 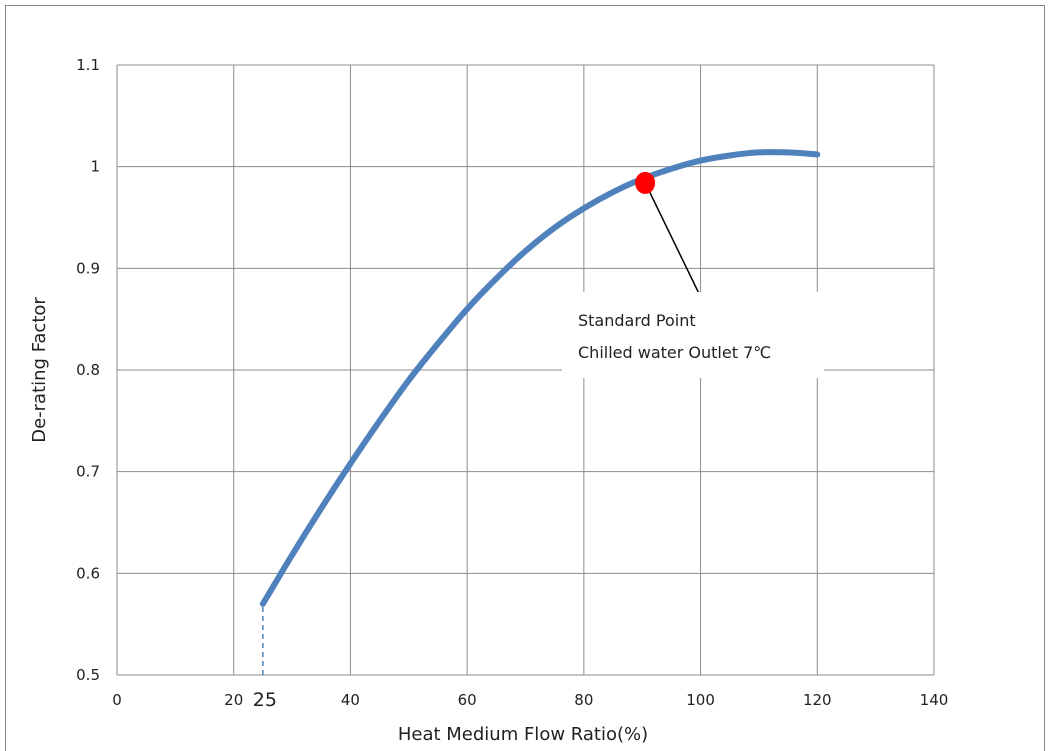 I want to click on y-axis-title: De-rating Factor, so click(x=39, y=370).